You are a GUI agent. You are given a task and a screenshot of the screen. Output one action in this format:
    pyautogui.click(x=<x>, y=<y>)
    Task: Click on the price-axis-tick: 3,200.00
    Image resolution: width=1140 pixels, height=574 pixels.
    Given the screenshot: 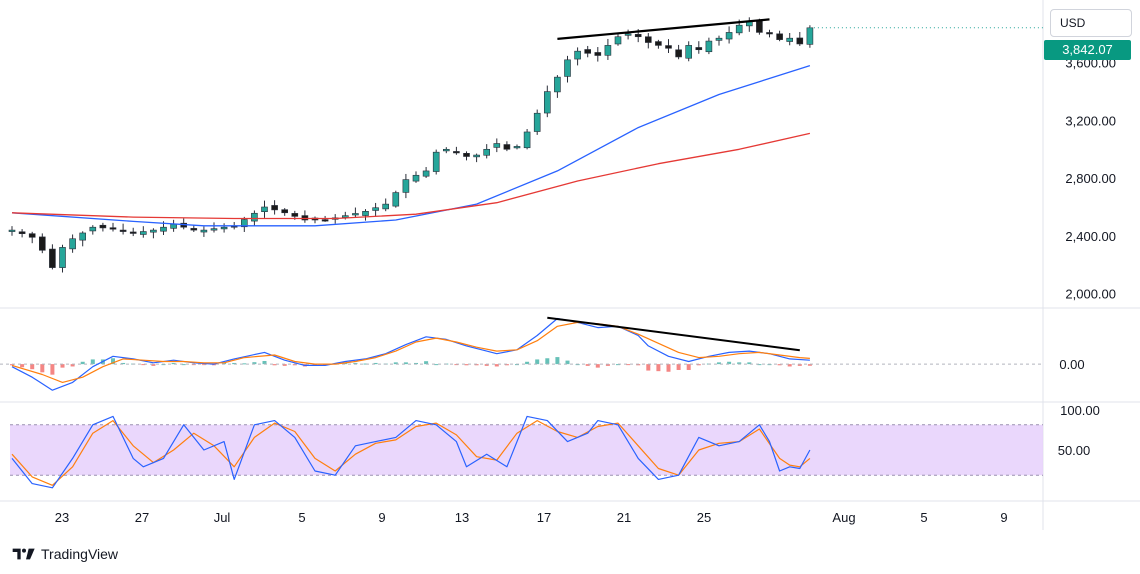 What is the action you would take?
    pyautogui.click(x=1090, y=120)
    